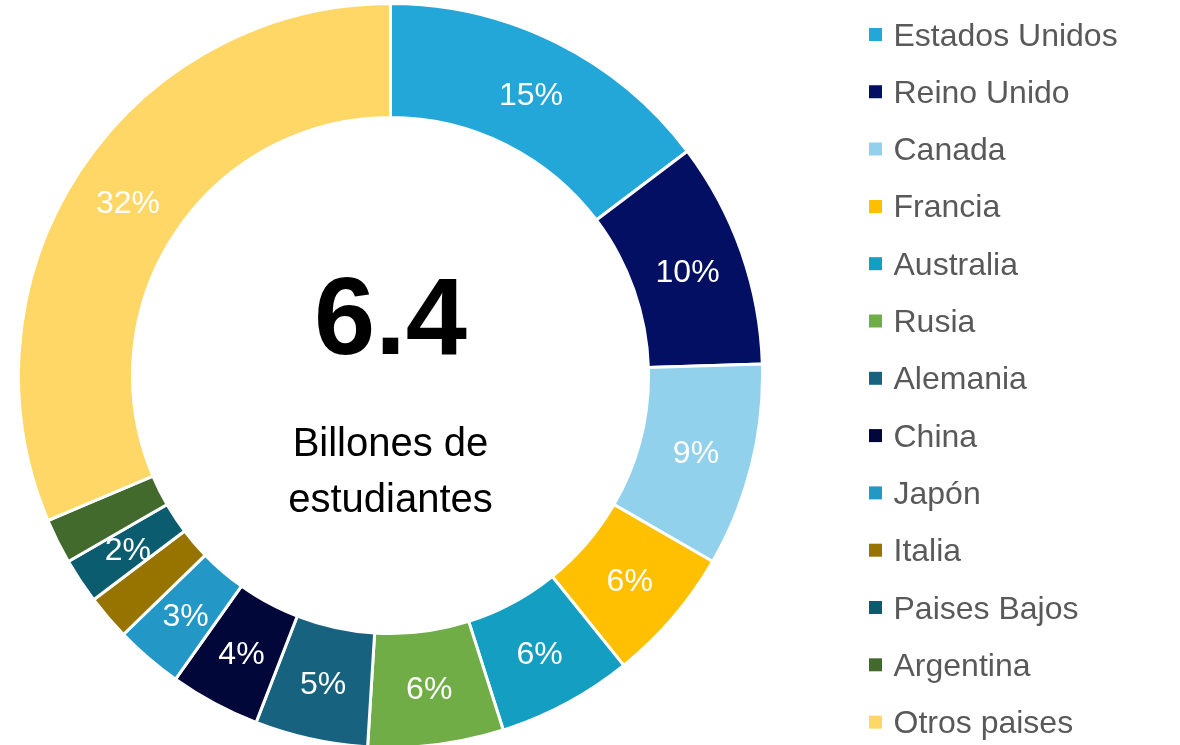 This screenshot has height=745, width=1180. I want to click on data-label: 5%, so click(323, 683).